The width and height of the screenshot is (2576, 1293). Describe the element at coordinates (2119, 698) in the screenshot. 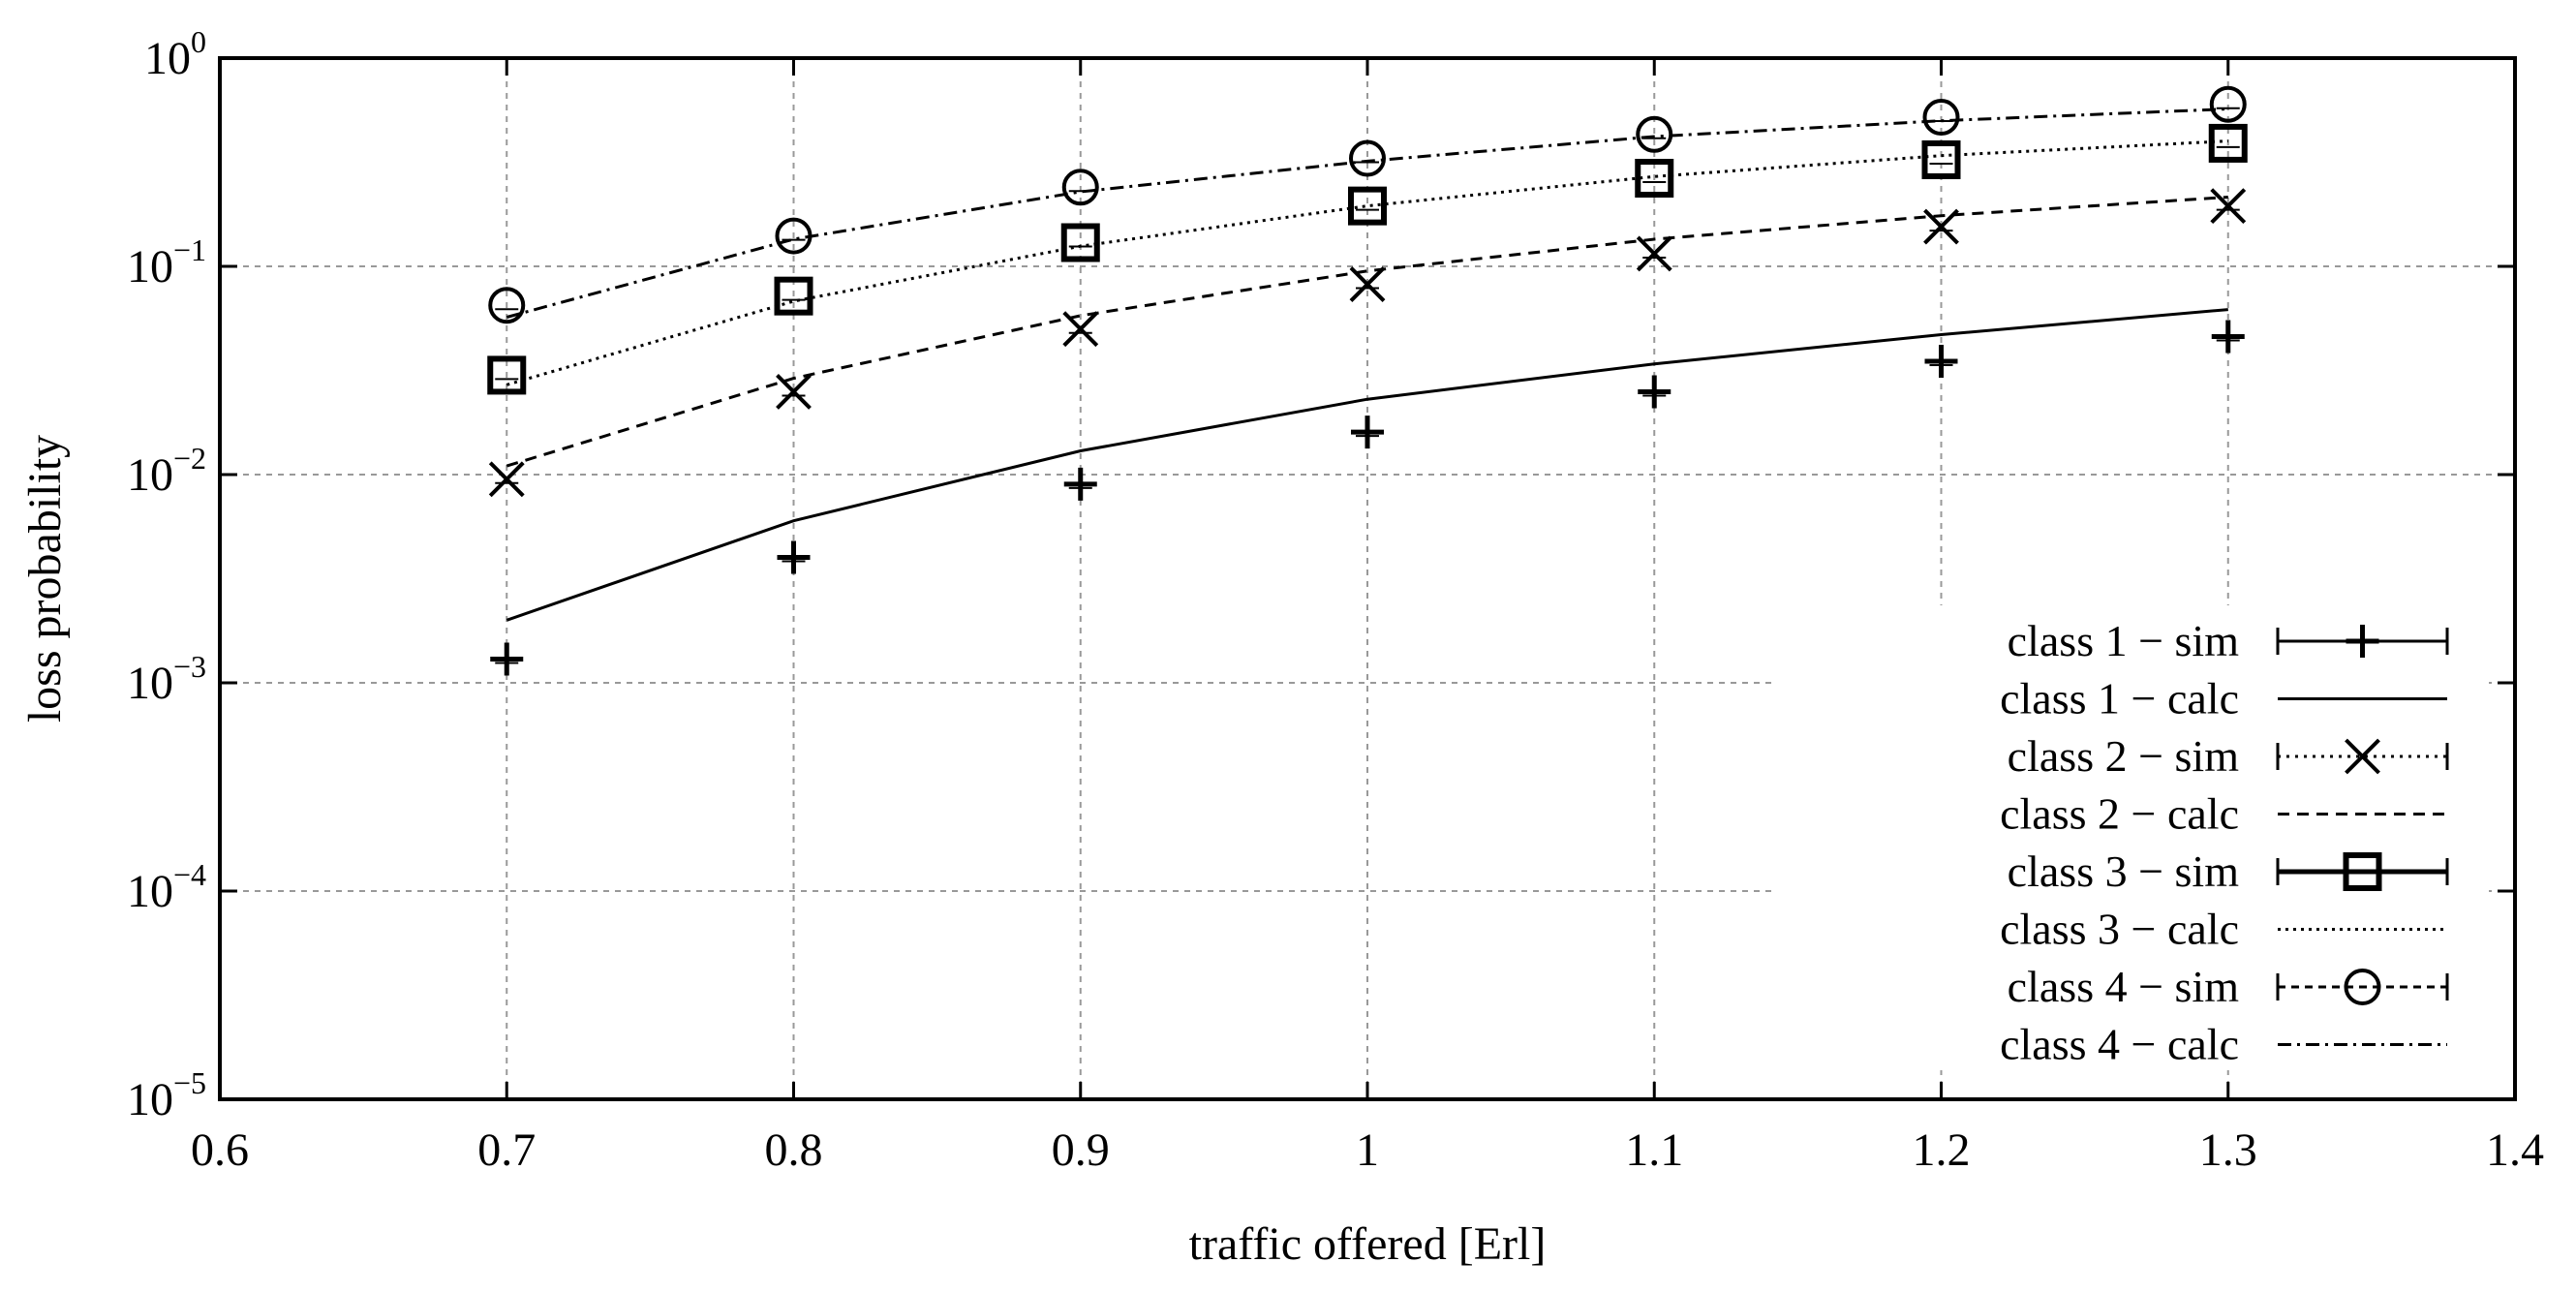

I see `legend-label: class 1 − calc` at that location.